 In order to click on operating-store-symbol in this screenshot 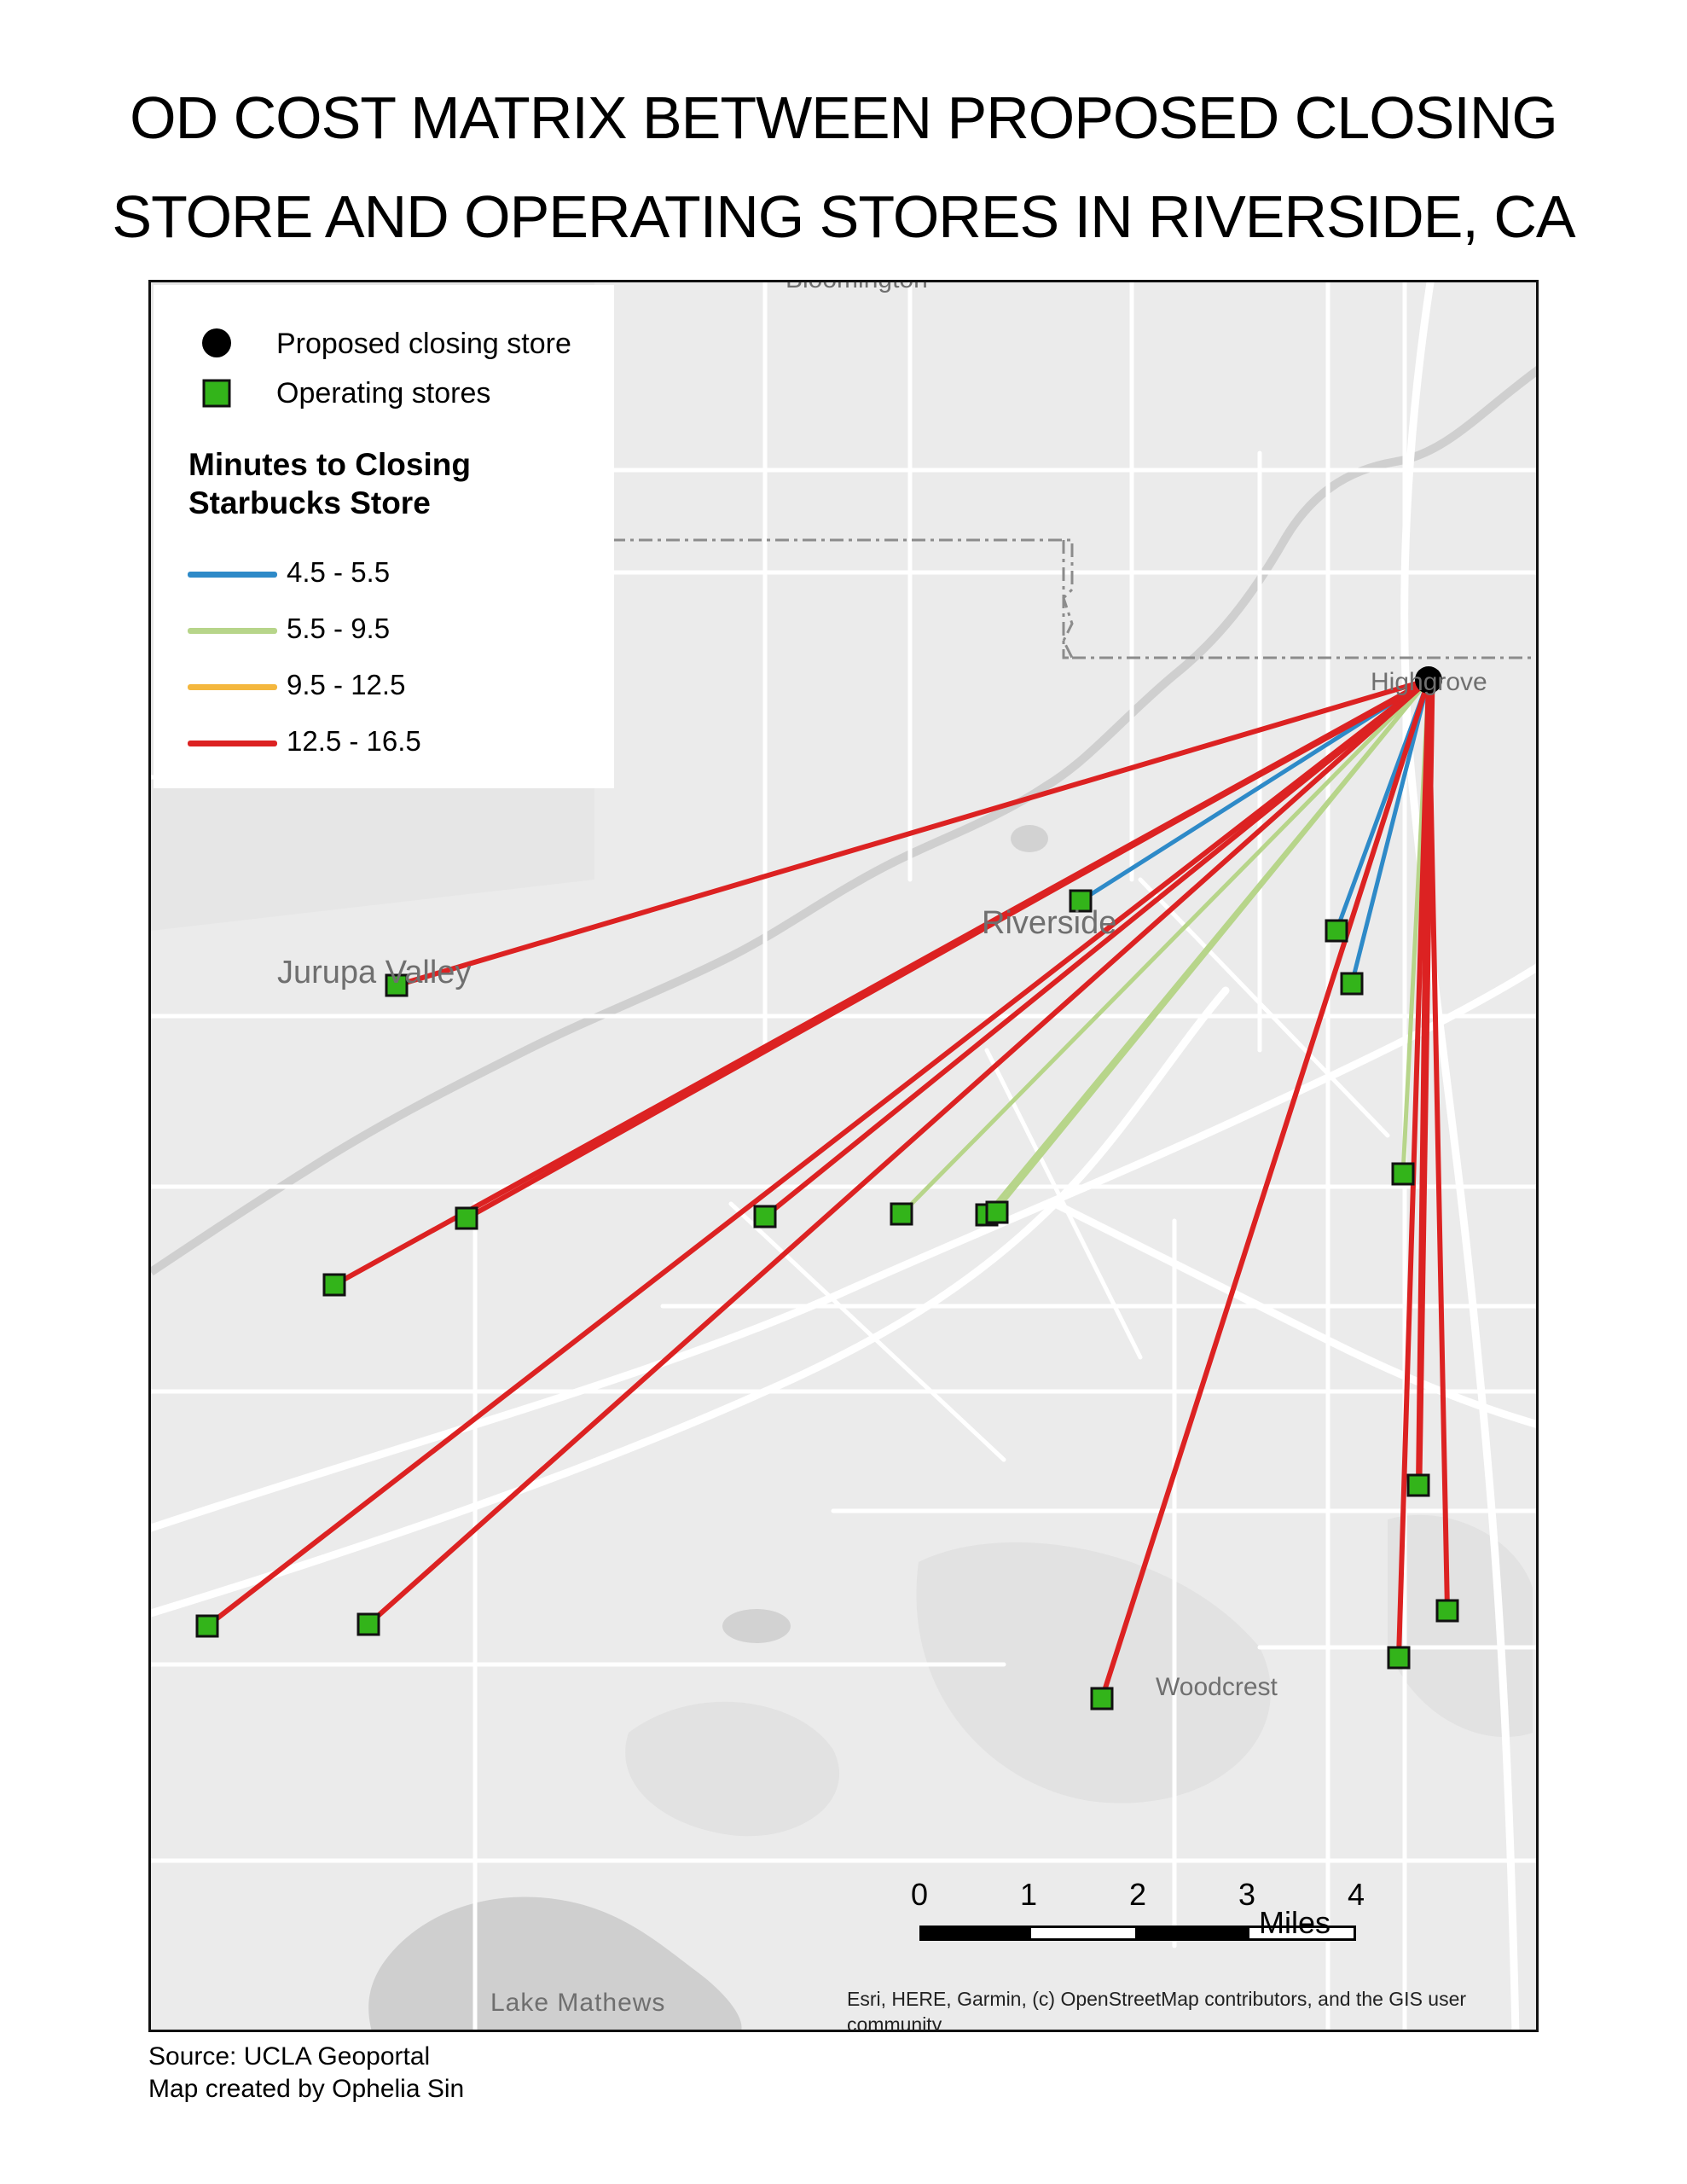, I will do `click(217, 393)`.